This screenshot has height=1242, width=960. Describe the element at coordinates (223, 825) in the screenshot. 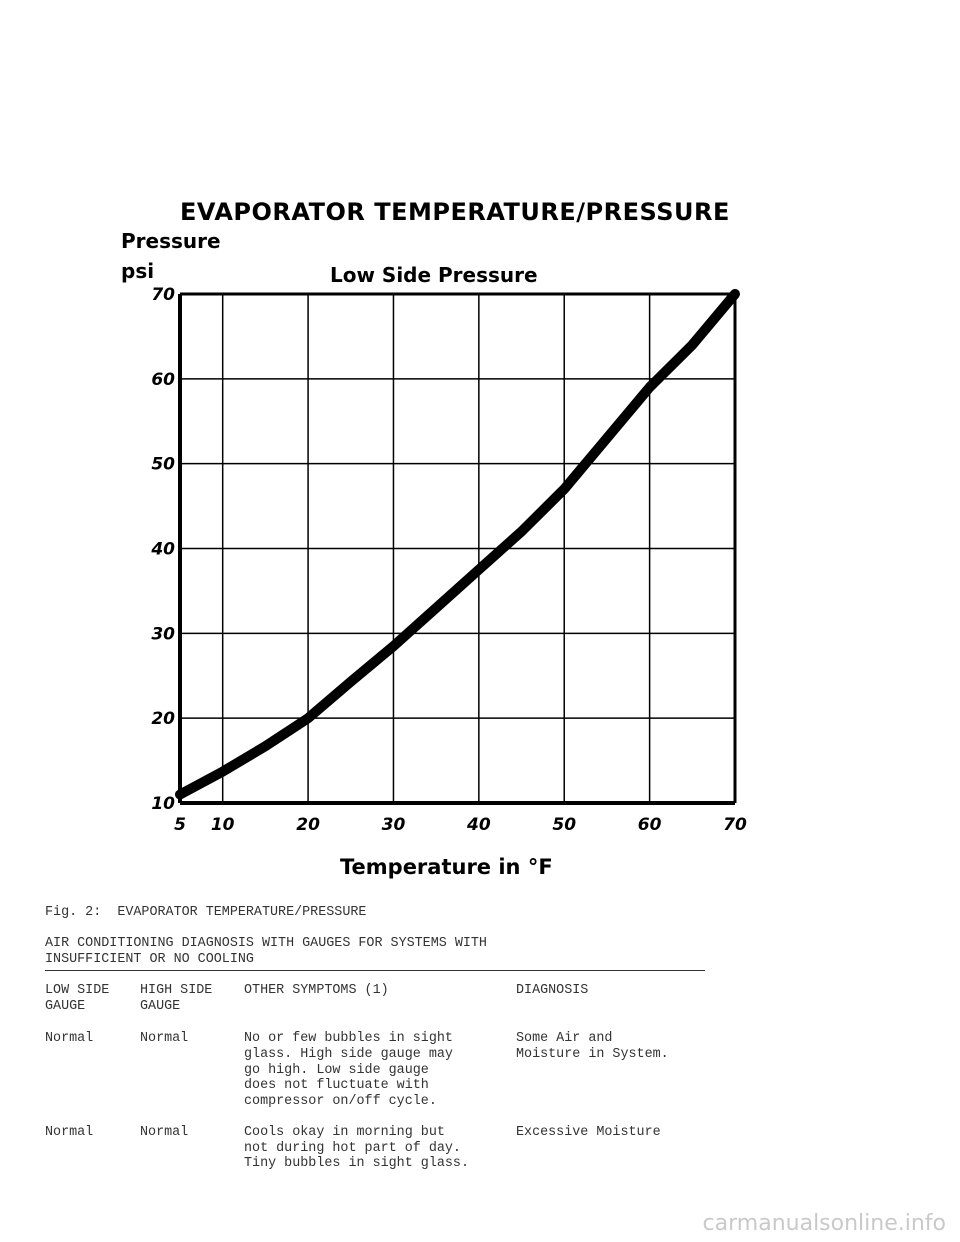

I see `x-tick-label: 10` at that location.